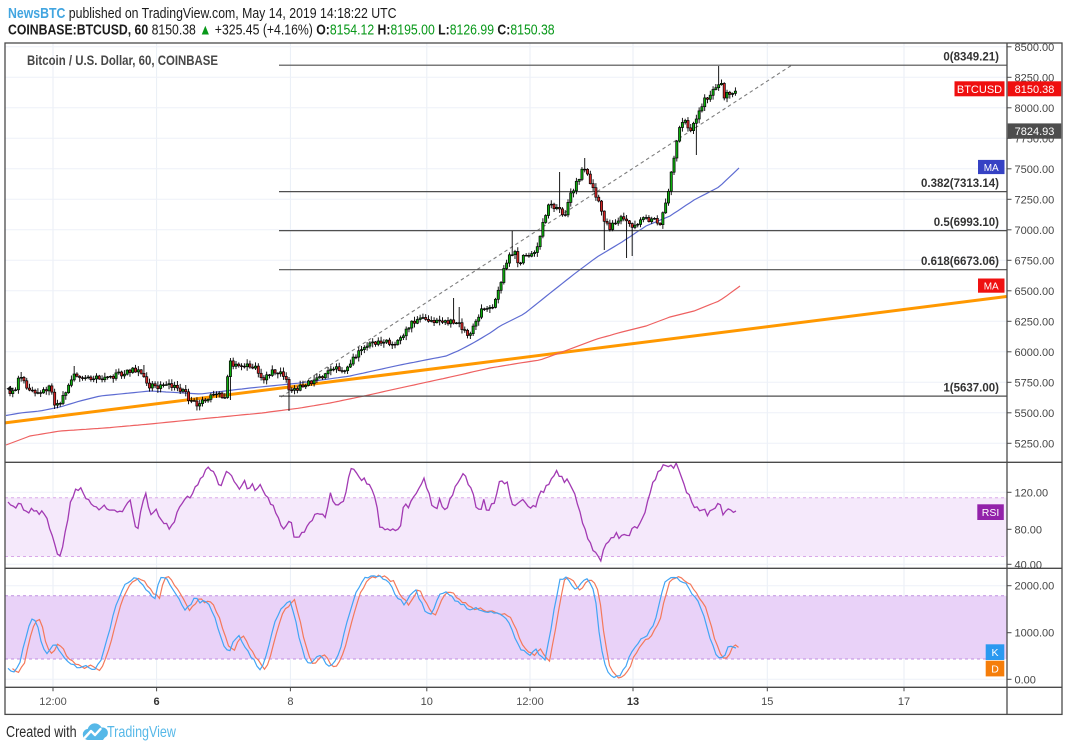  I want to click on svg-text: 10, so click(427, 702).